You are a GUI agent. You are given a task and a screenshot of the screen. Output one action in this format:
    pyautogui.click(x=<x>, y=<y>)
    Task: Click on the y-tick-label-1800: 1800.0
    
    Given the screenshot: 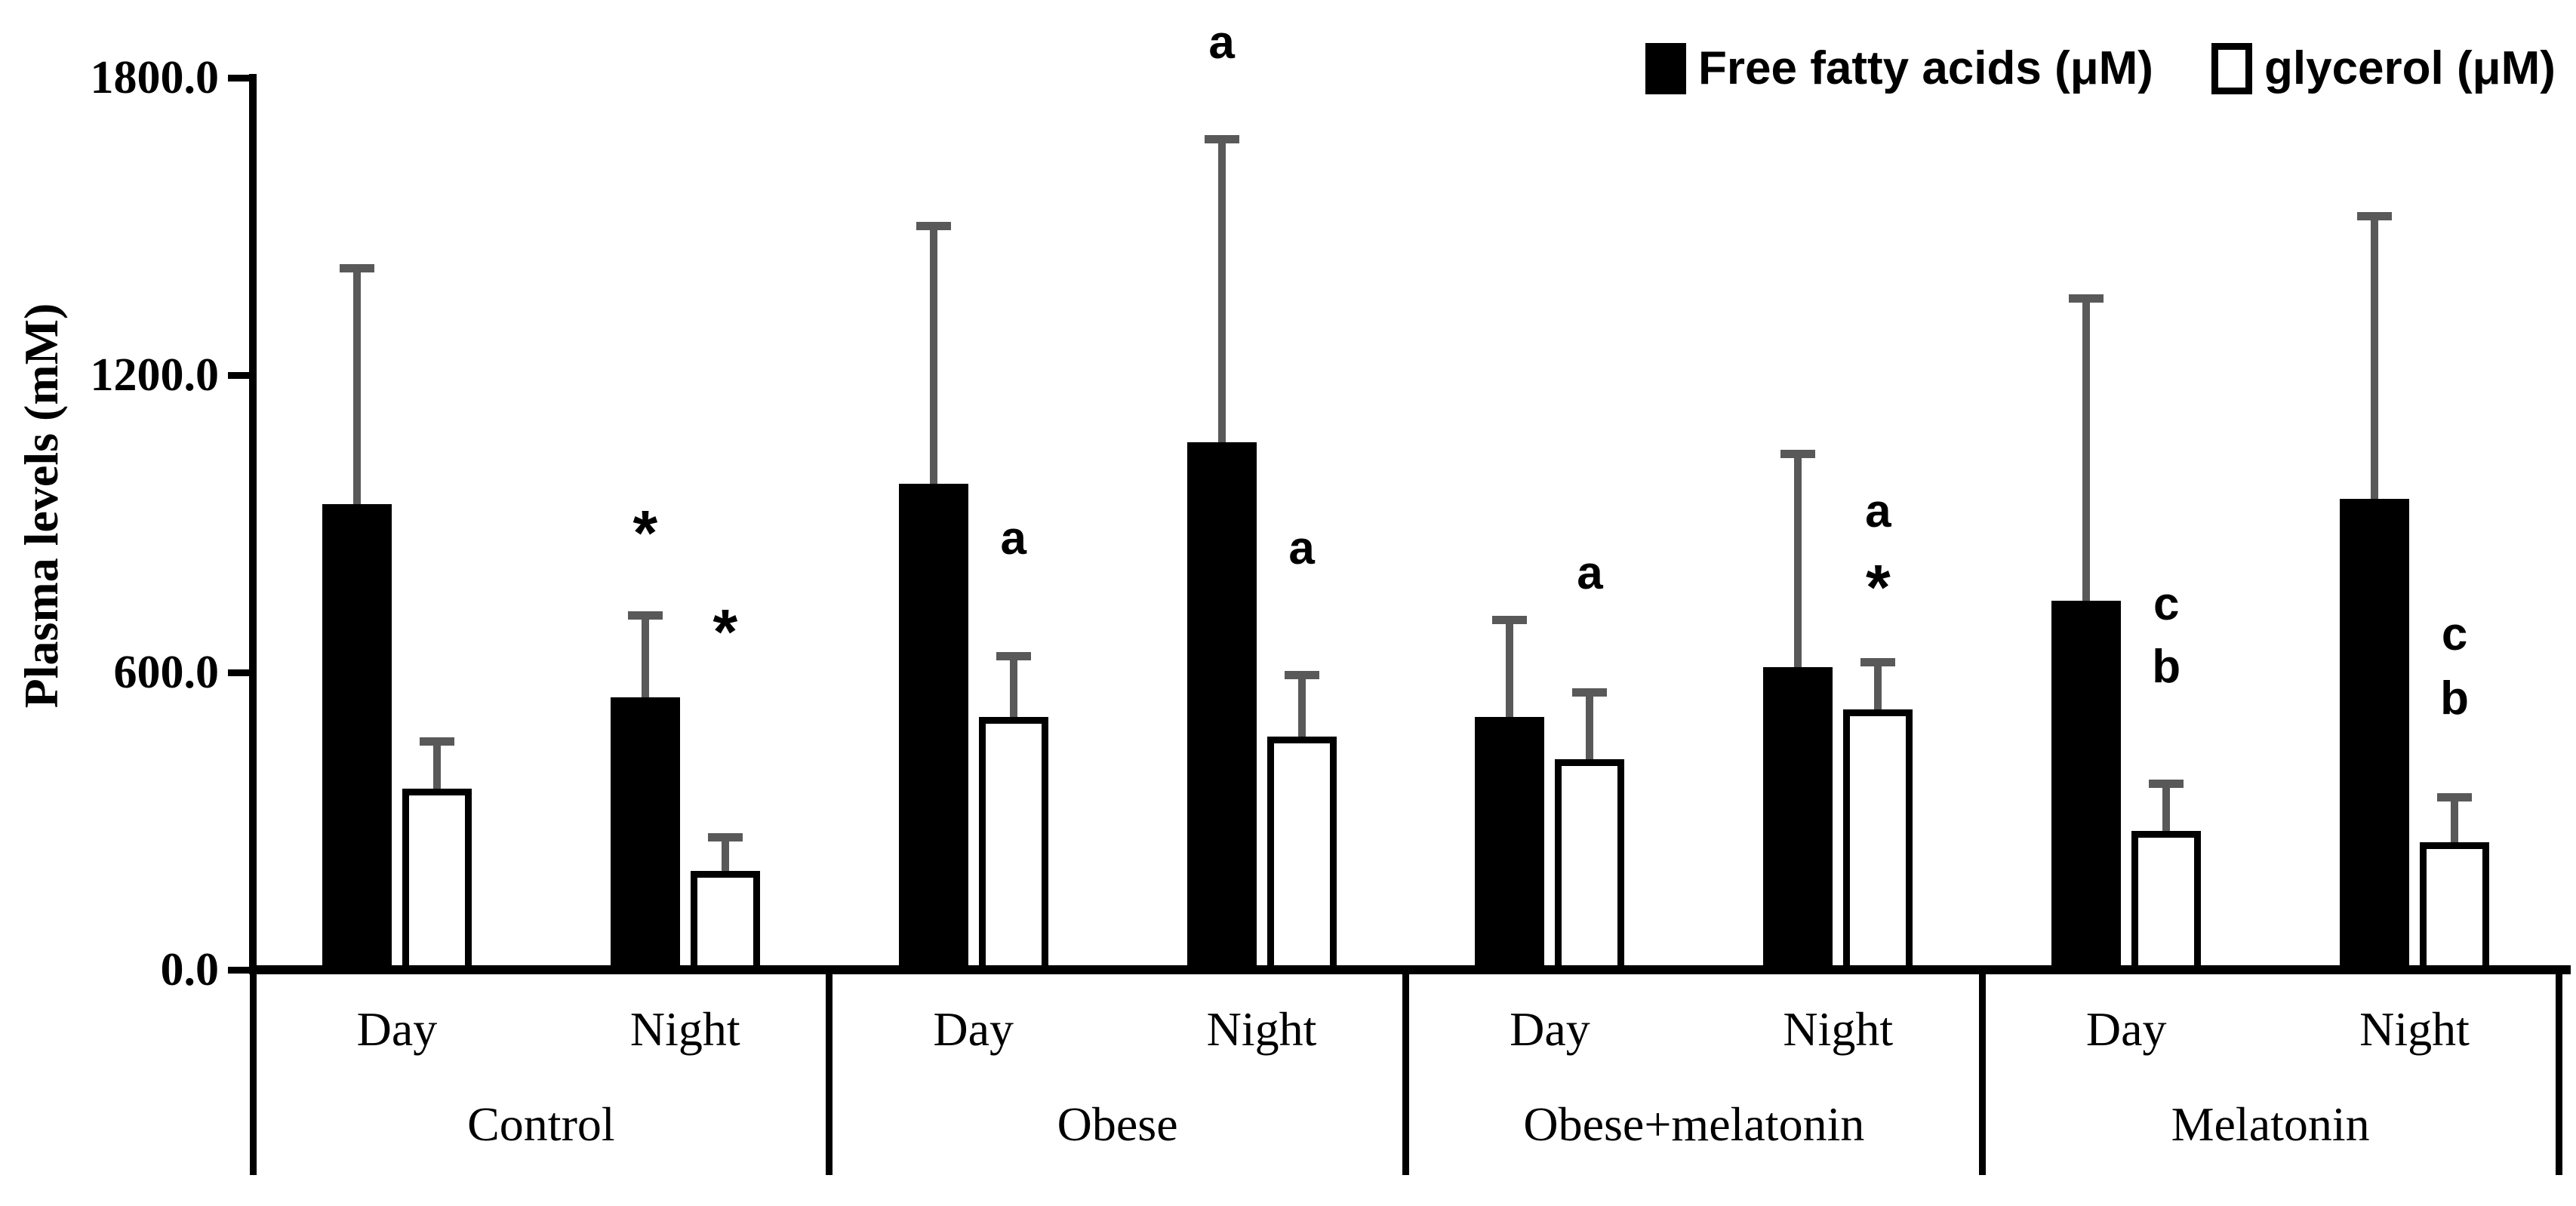 What is the action you would take?
    pyautogui.click(x=155, y=77)
    